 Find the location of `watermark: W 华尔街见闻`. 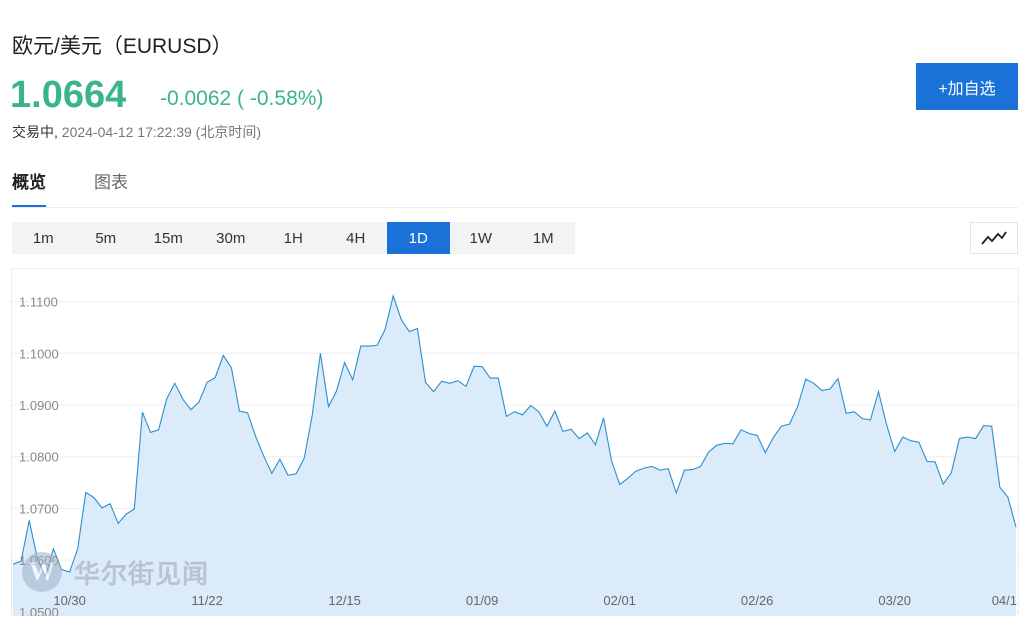

watermark: W 华尔街见闻 is located at coordinates (115, 572).